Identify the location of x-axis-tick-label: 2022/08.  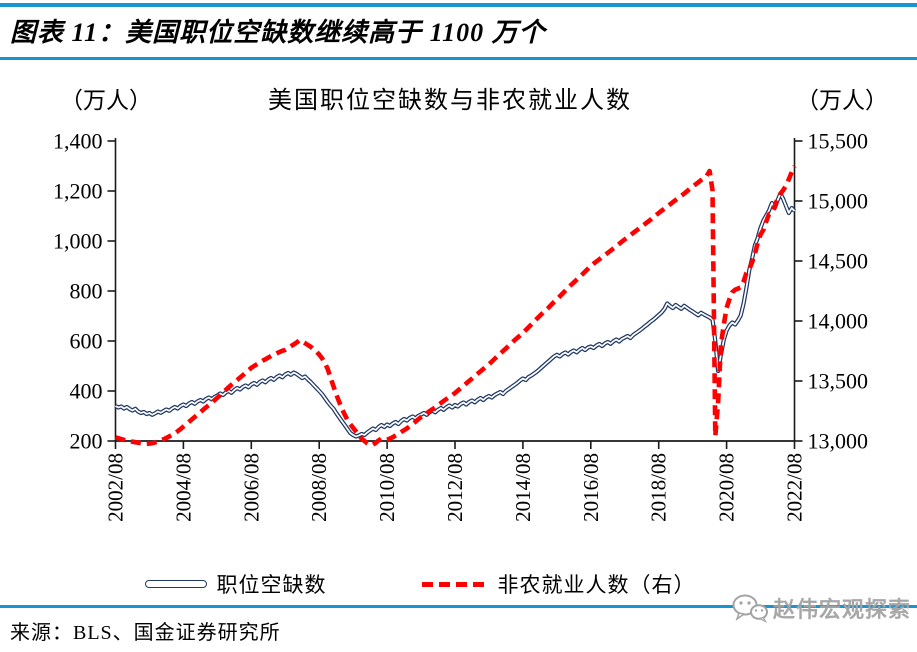
(795, 487).